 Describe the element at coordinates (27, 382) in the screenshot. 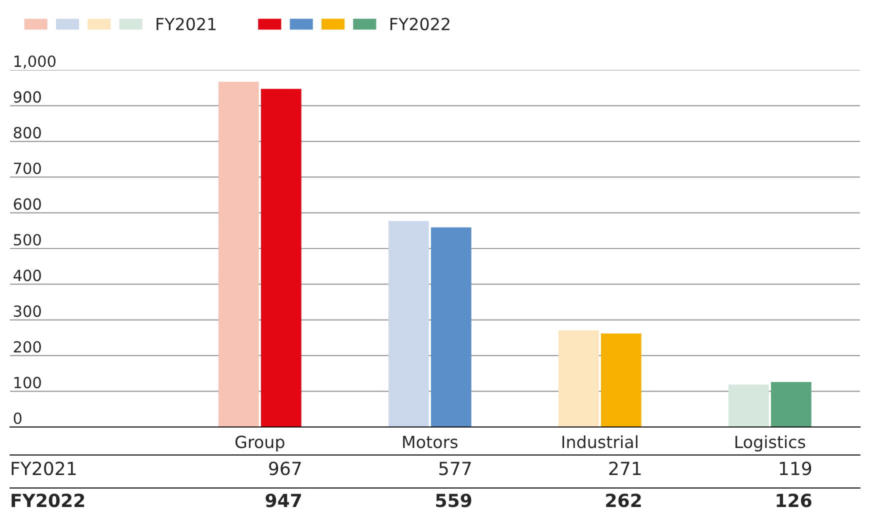

I see `y-tick-label: 100` at that location.